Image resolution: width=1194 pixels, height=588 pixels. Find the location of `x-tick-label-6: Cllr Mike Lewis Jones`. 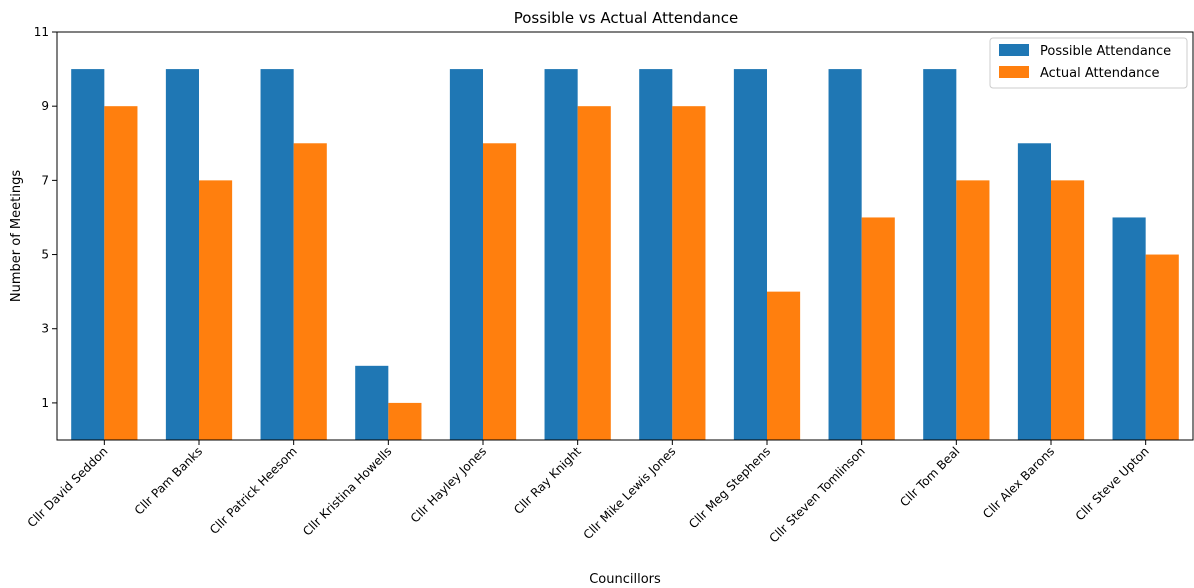

x-tick-label-6: Cllr Mike Lewis Jones is located at coordinates (630, 493).